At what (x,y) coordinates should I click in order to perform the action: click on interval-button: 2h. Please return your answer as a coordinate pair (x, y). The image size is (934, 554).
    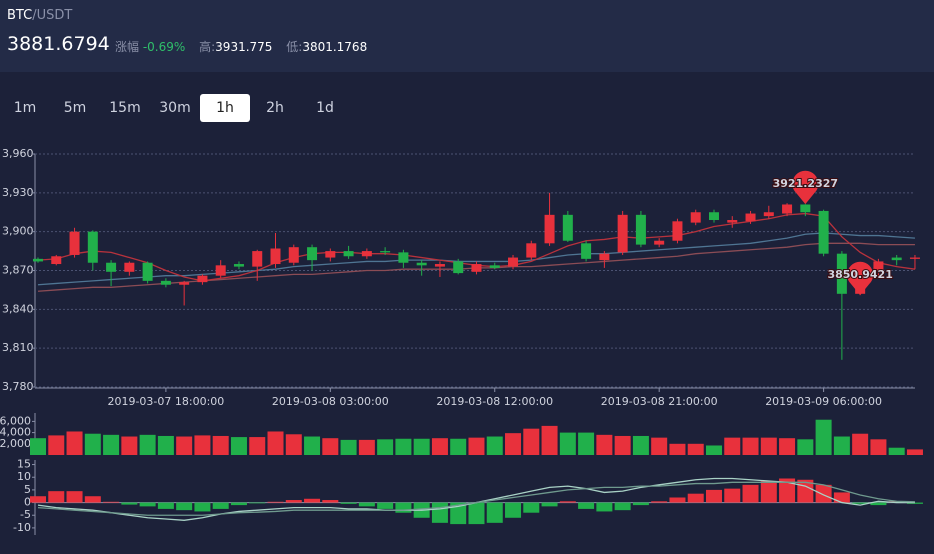
    Looking at the image, I should click on (275, 108).